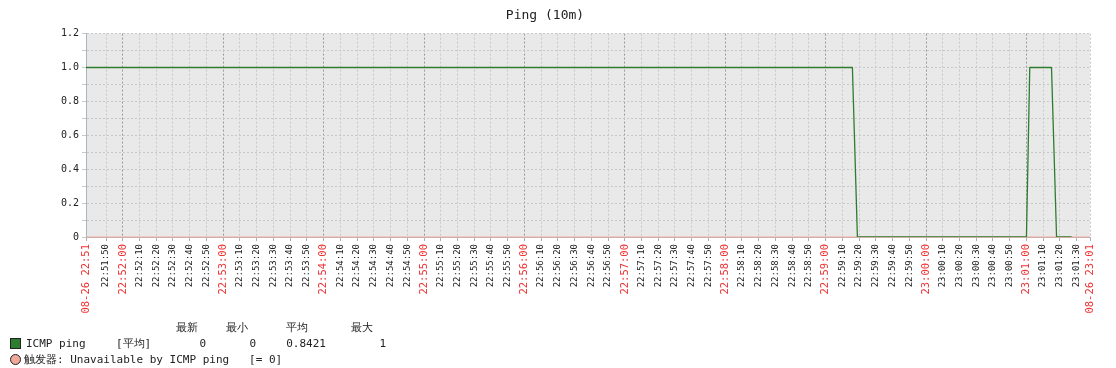 The height and width of the screenshot is (368, 1116). Describe the element at coordinates (339, 266) in the screenshot. I see `x-tick-label: 22:54:10` at that location.